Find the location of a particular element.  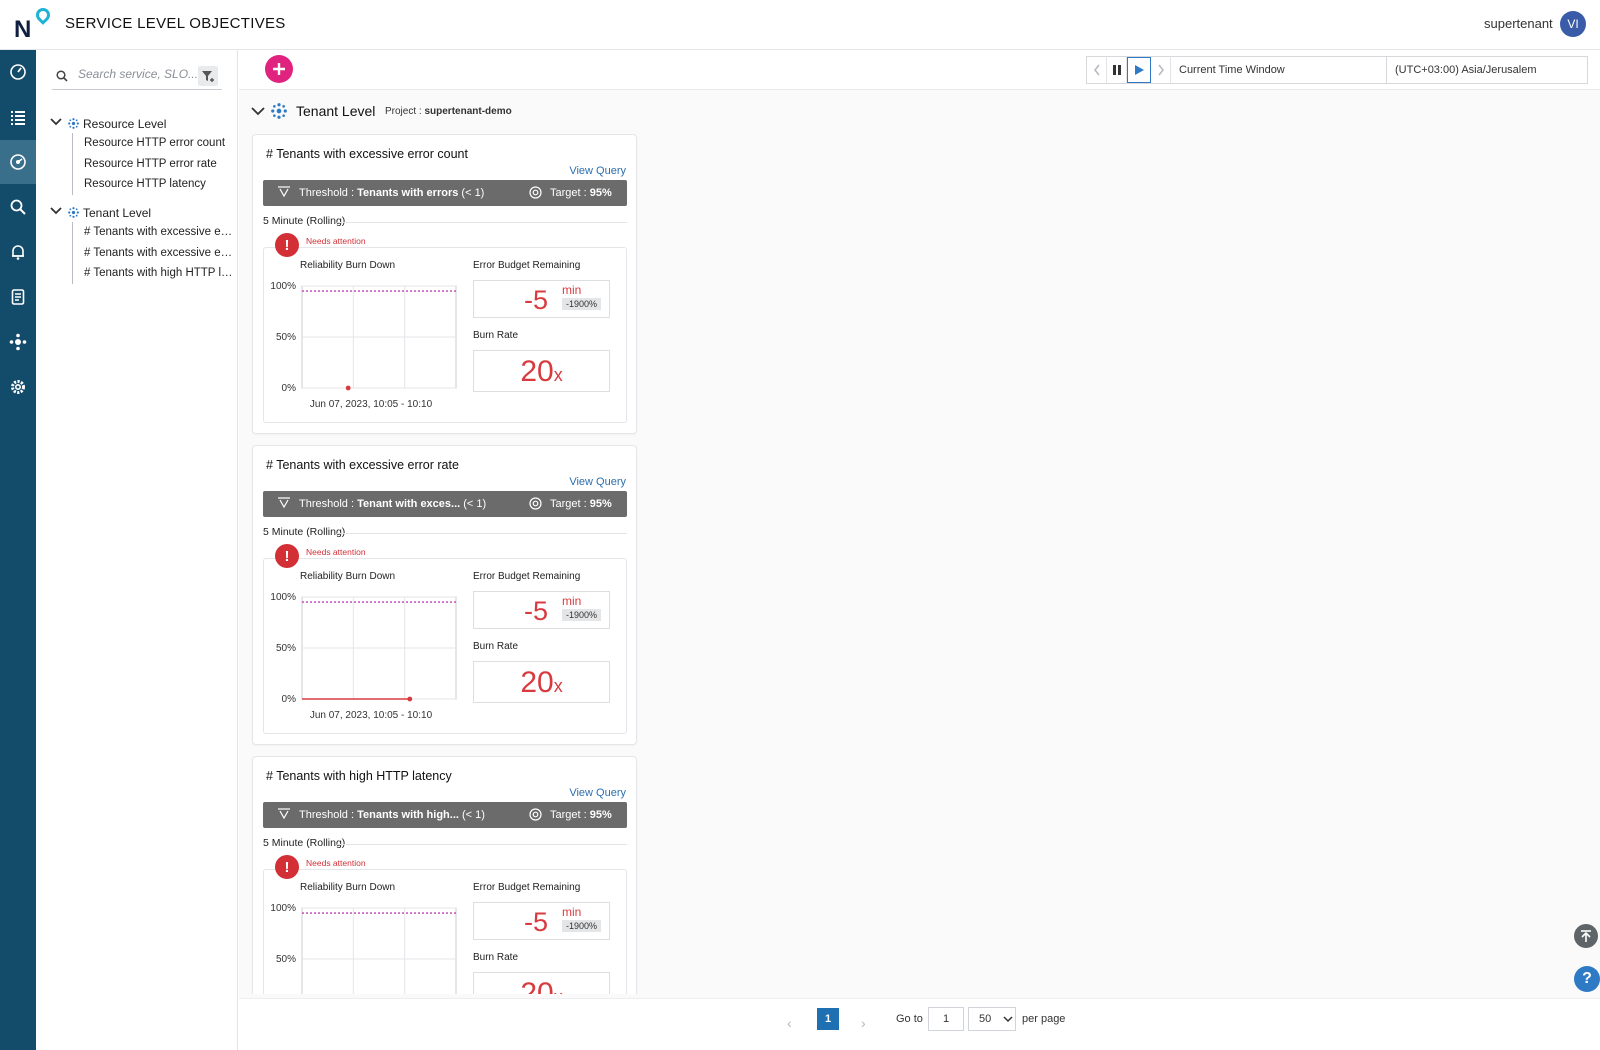

tree-group-label: Tenant Level is located at coordinates (117, 213).